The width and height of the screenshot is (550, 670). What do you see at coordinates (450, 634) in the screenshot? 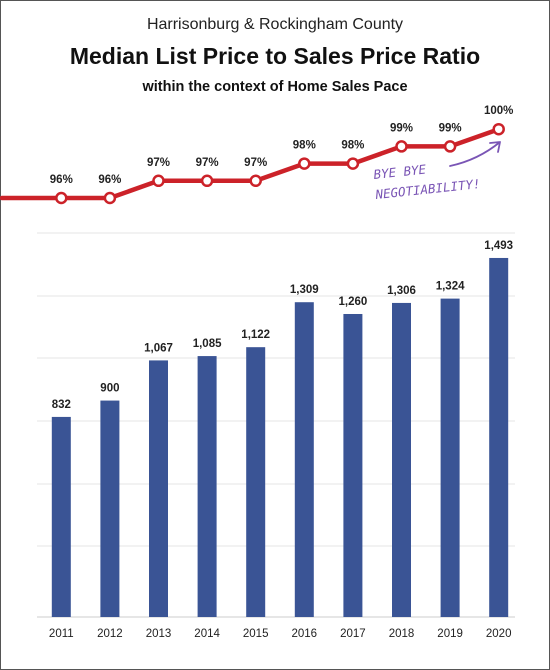
I see `x-tick-label: 2019` at bounding box center [450, 634].